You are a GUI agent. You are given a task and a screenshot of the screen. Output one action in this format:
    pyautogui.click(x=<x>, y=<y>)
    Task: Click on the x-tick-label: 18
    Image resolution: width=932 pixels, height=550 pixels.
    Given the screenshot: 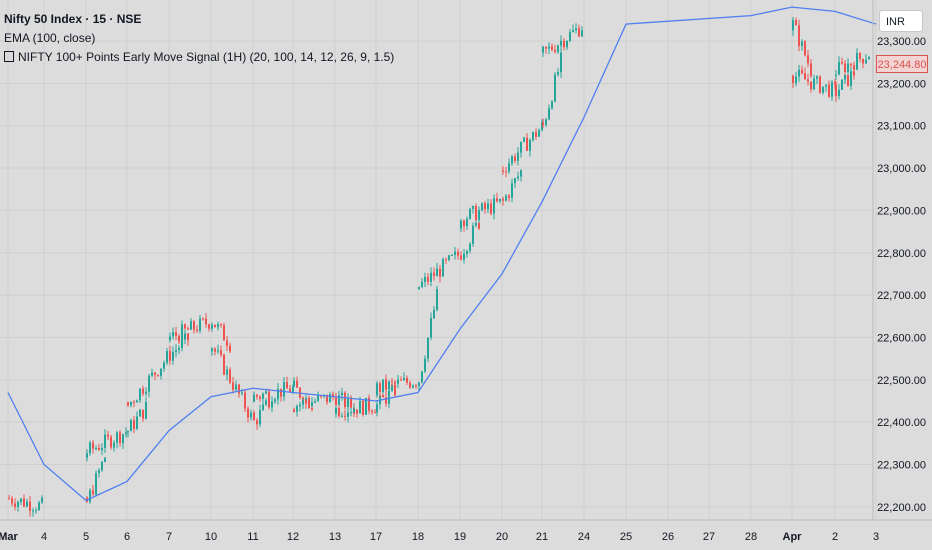 What is the action you would take?
    pyautogui.click(x=418, y=537)
    